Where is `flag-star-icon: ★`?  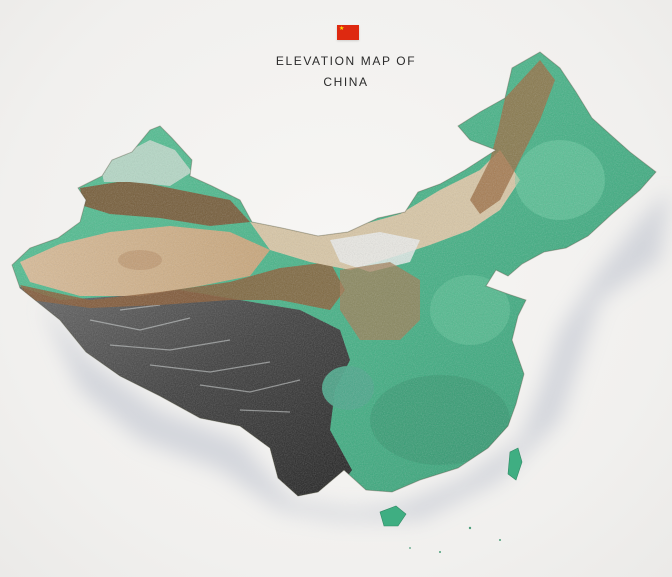
flag-star-icon: ★ is located at coordinates (342, 28).